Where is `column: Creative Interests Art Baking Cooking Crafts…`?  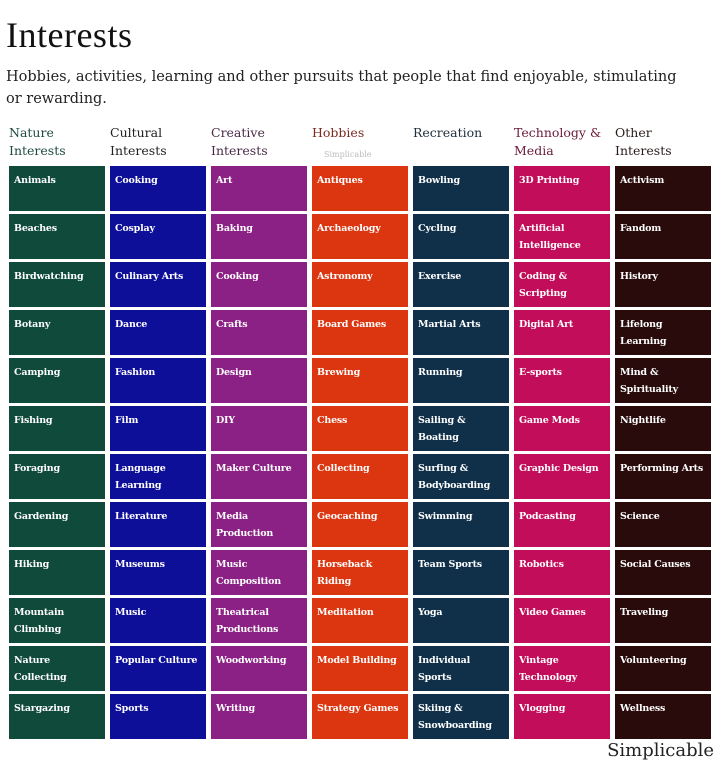
column: Creative Interests Art Baking Cooking Crafts… is located at coordinates (259, 433).